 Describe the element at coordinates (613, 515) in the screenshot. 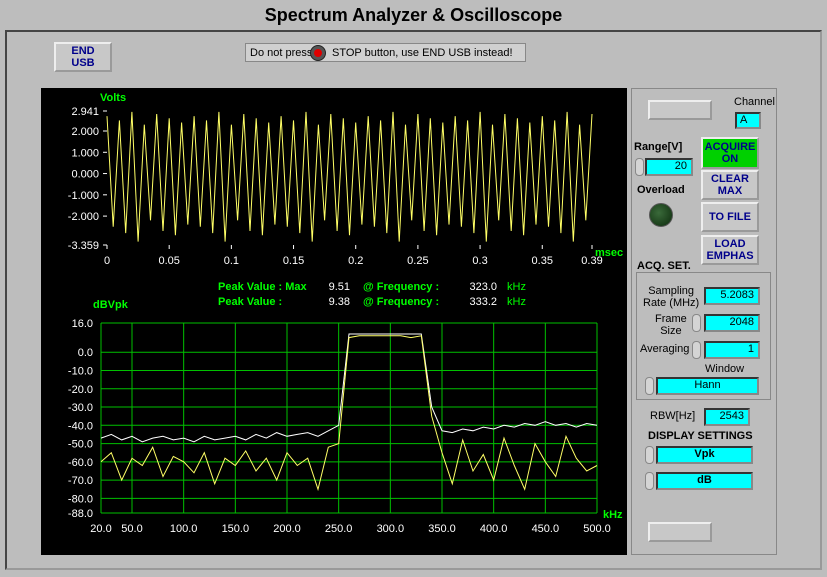

I see `axis-label: kHz` at that location.